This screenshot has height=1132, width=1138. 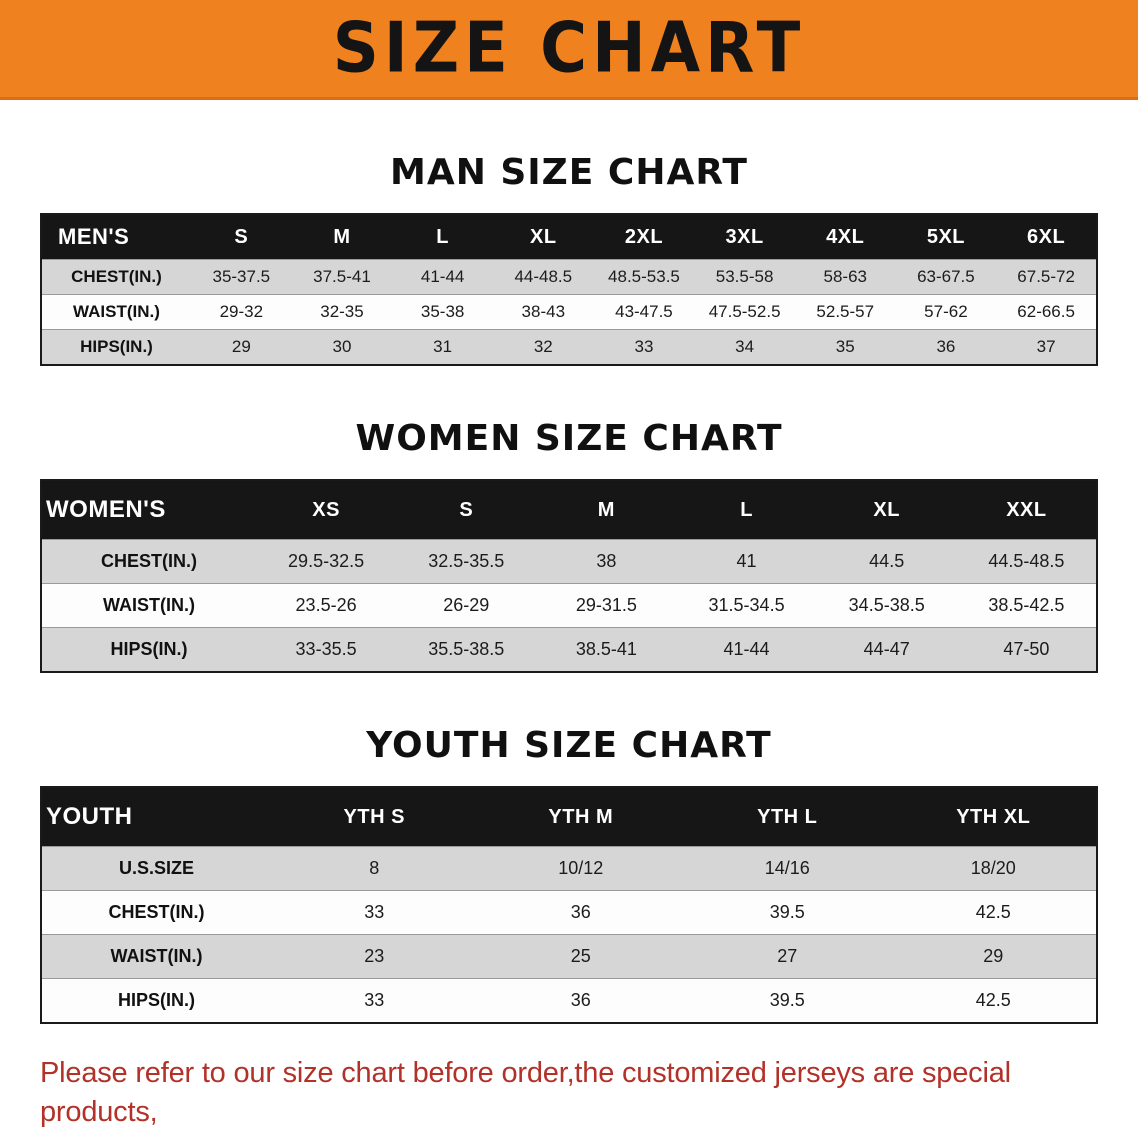 What do you see at coordinates (543, 346) in the screenshot?
I see `measurement-value: 32` at bounding box center [543, 346].